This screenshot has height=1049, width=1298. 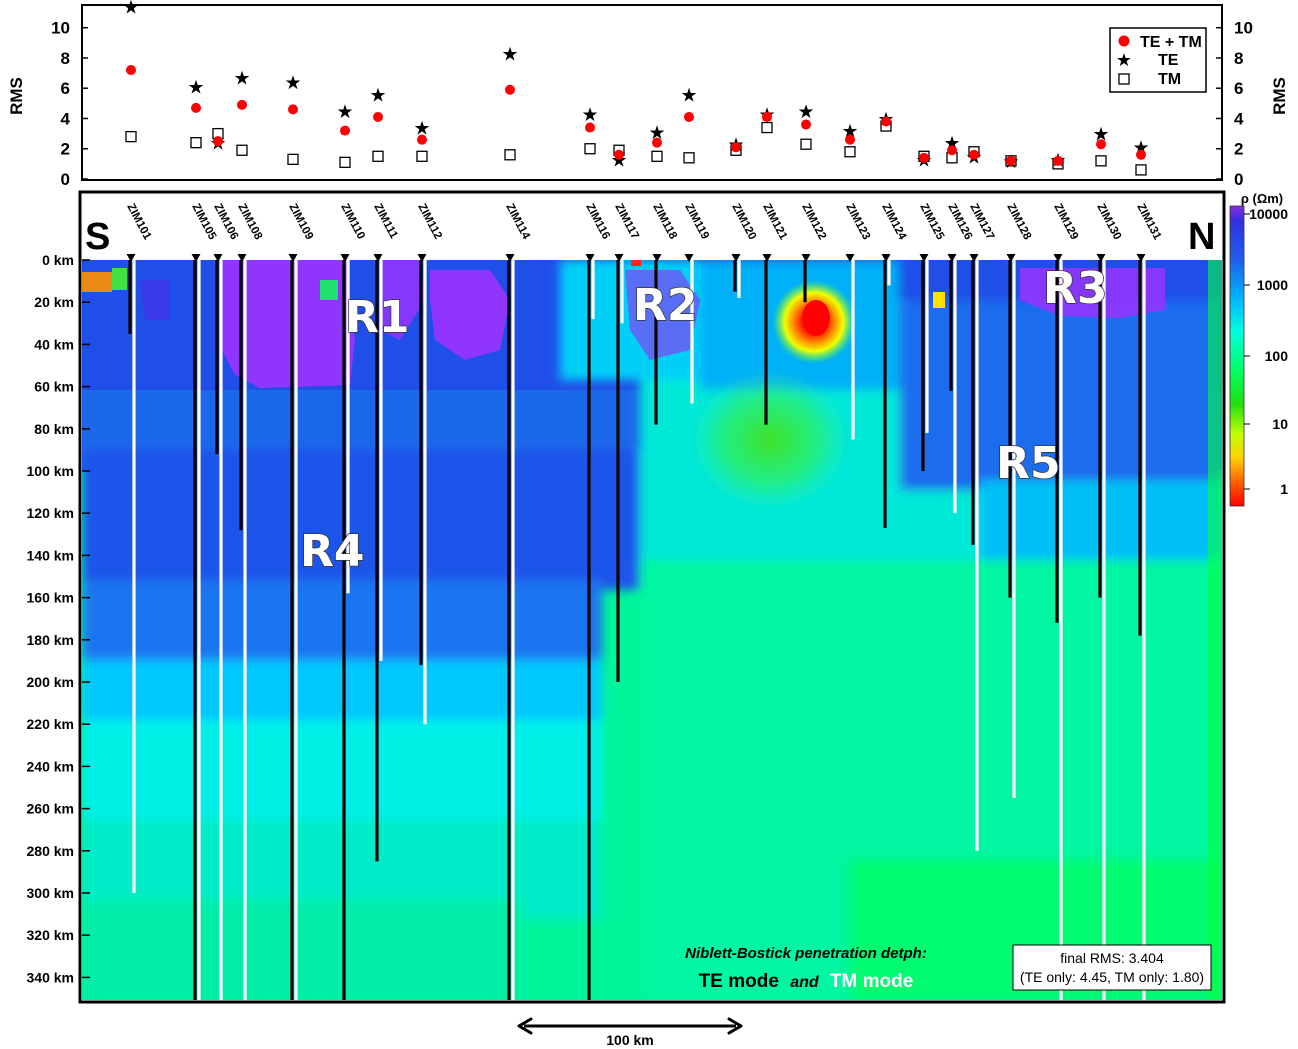 I want to click on legend-te: TE, so click(x=1168, y=60).